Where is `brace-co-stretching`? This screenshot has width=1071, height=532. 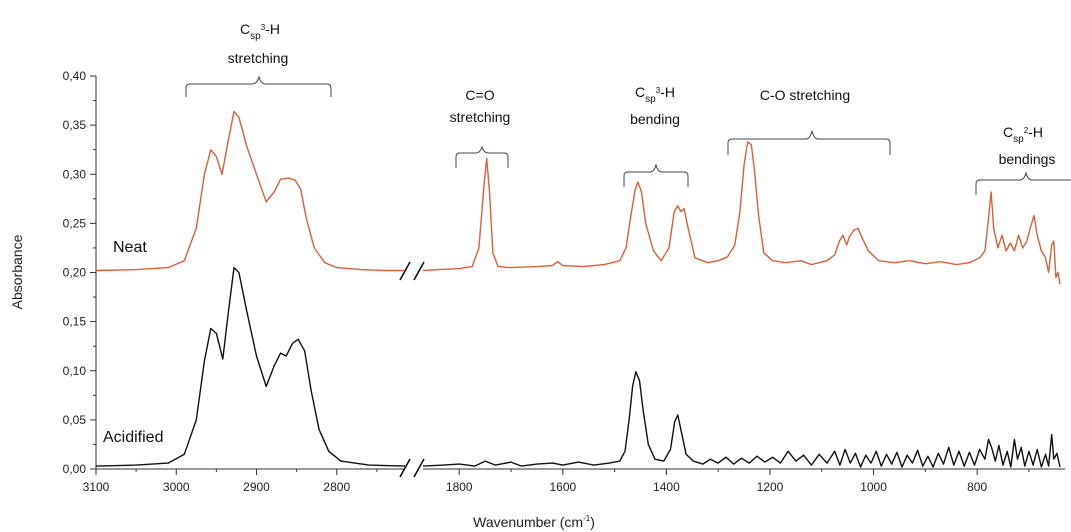
brace-co-stretching is located at coordinates (482, 156).